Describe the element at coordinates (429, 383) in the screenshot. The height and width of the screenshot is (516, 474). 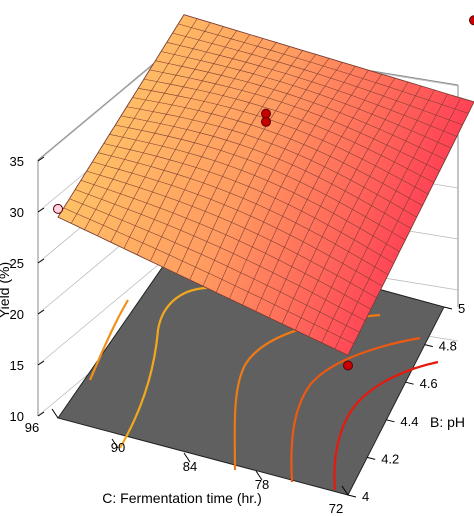
I see `y-tick-label: 4.6` at that location.